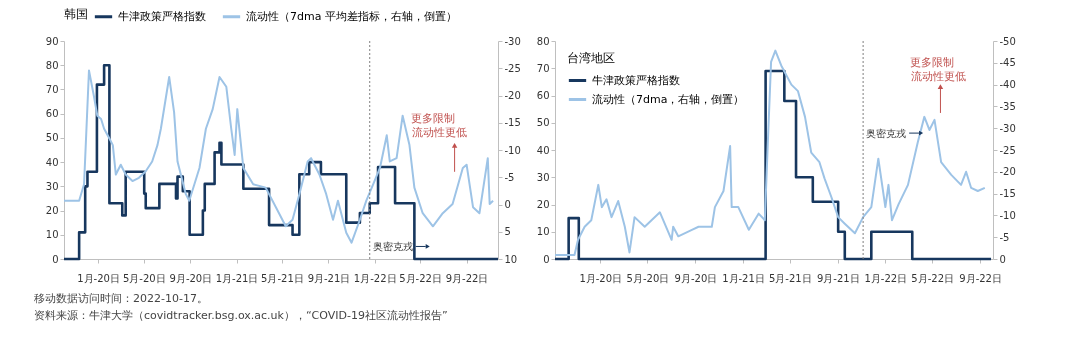 The height and width of the screenshot is (340, 1080). Describe the element at coordinates (351, 16) in the screenshot. I see `legend-label: 流动性（7dma 平均差指标，右轴，倒置）` at that location.